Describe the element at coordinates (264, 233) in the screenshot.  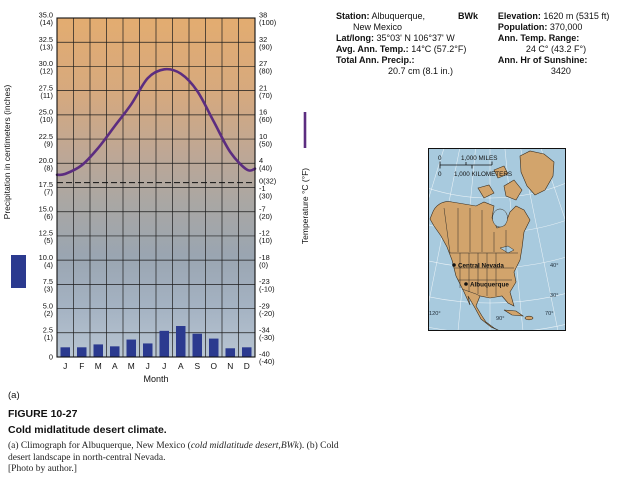
I see `svg-text: -12` at that location.